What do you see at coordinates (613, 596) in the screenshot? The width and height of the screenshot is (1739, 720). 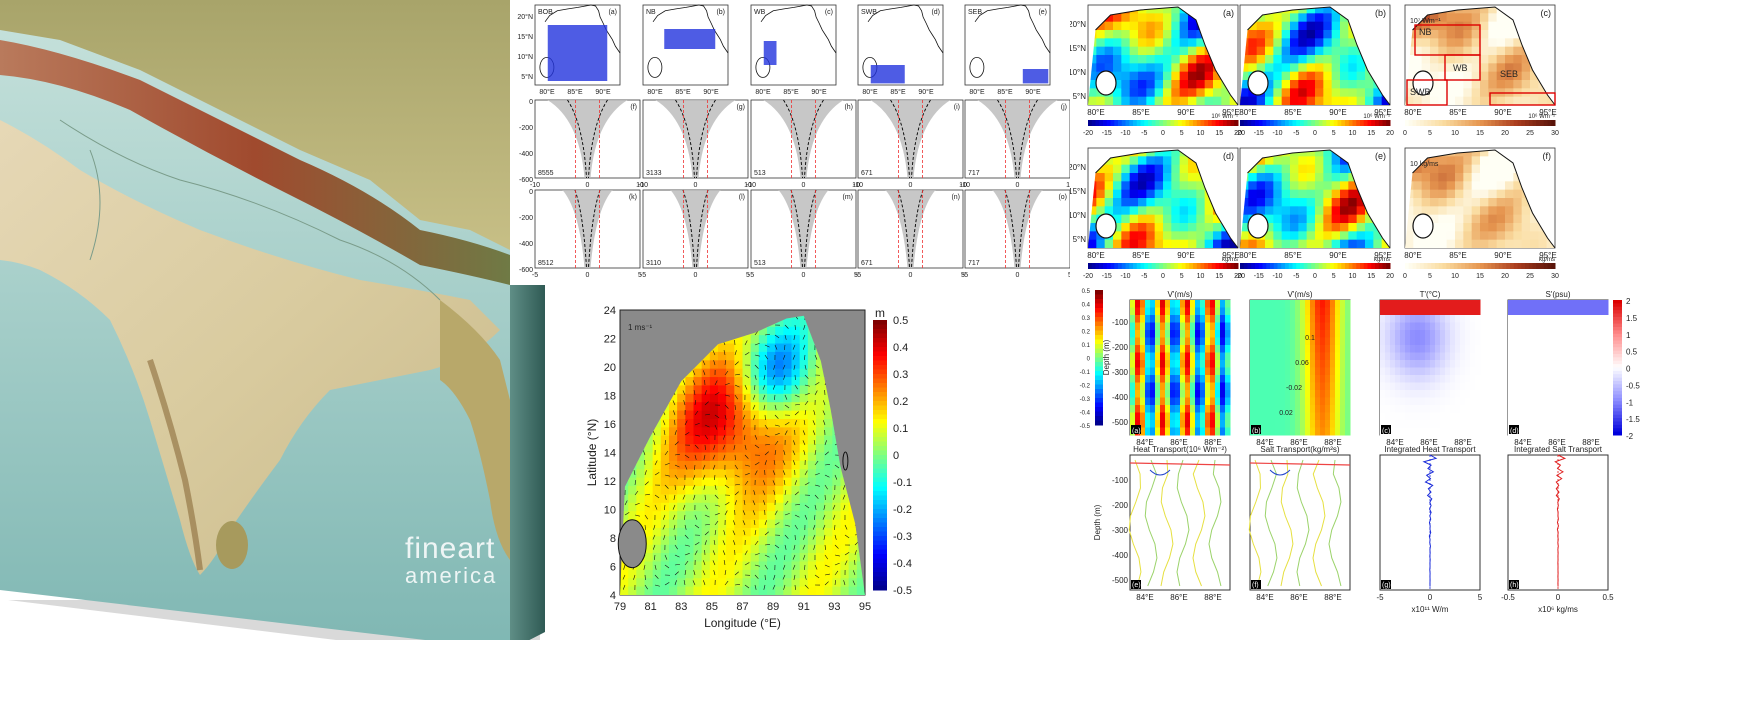 I see `y-tick: 4` at bounding box center [613, 596].